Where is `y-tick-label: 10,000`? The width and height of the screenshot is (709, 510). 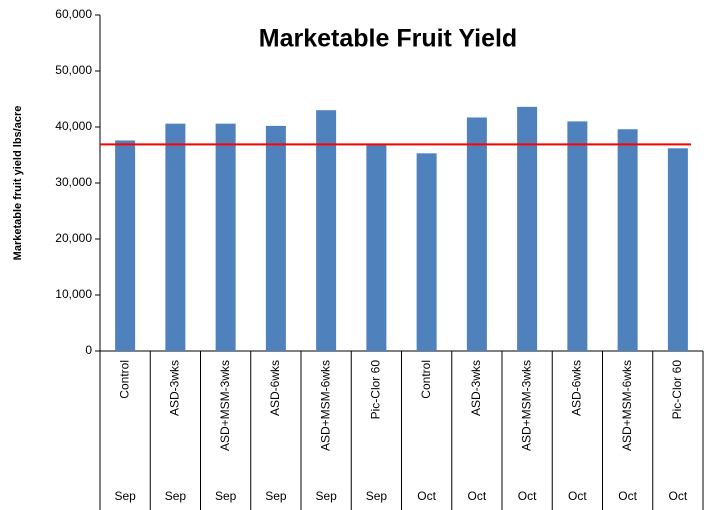
y-tick-label: 10,000 is located at coordinates (73, 294).